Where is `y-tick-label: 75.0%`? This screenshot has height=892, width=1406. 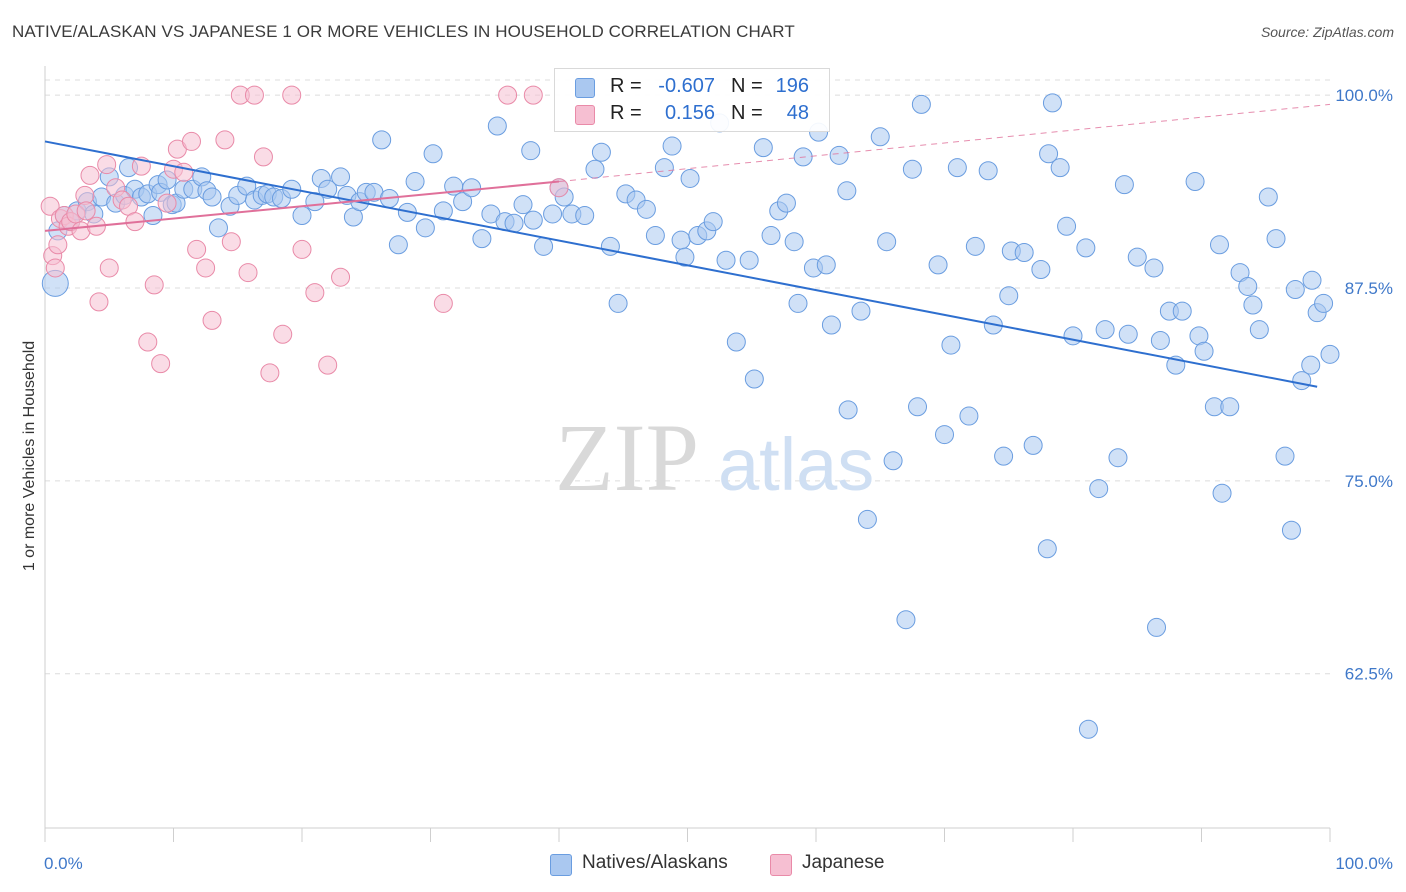 y-tick-label: 75.0% is located at coordinates (1369, 481).